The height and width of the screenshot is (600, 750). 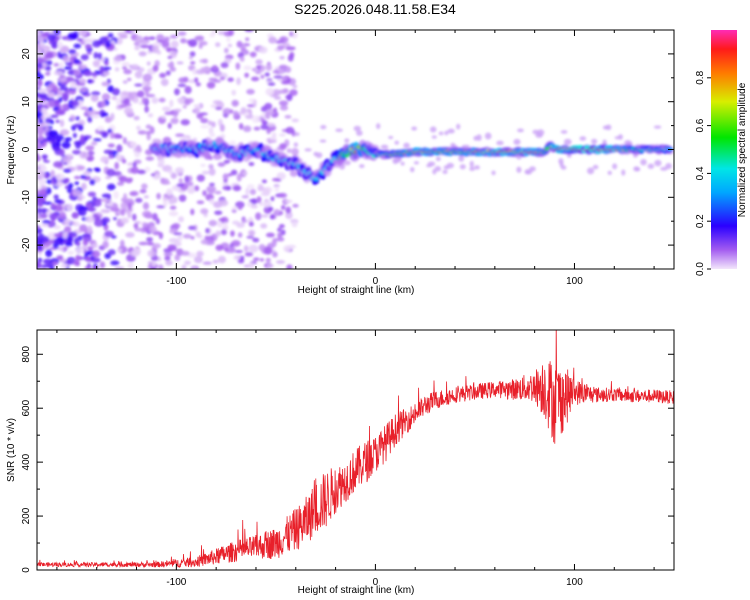 I want to click on colorbar-tick-label: 0.2, so click(x=700, y=221).